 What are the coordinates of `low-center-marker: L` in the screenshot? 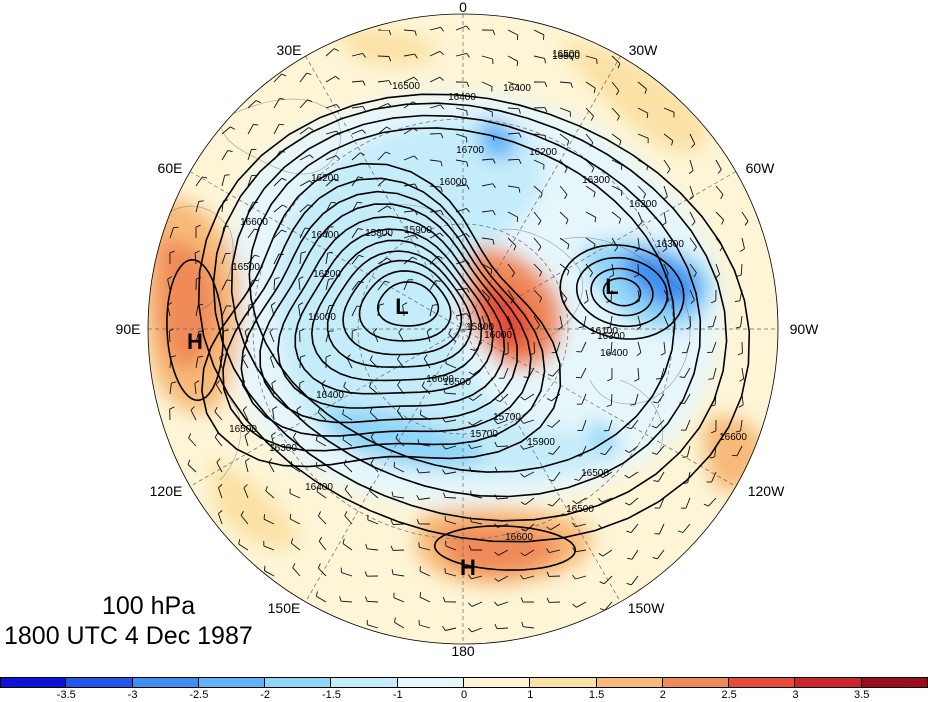 It's located at (401, 306).